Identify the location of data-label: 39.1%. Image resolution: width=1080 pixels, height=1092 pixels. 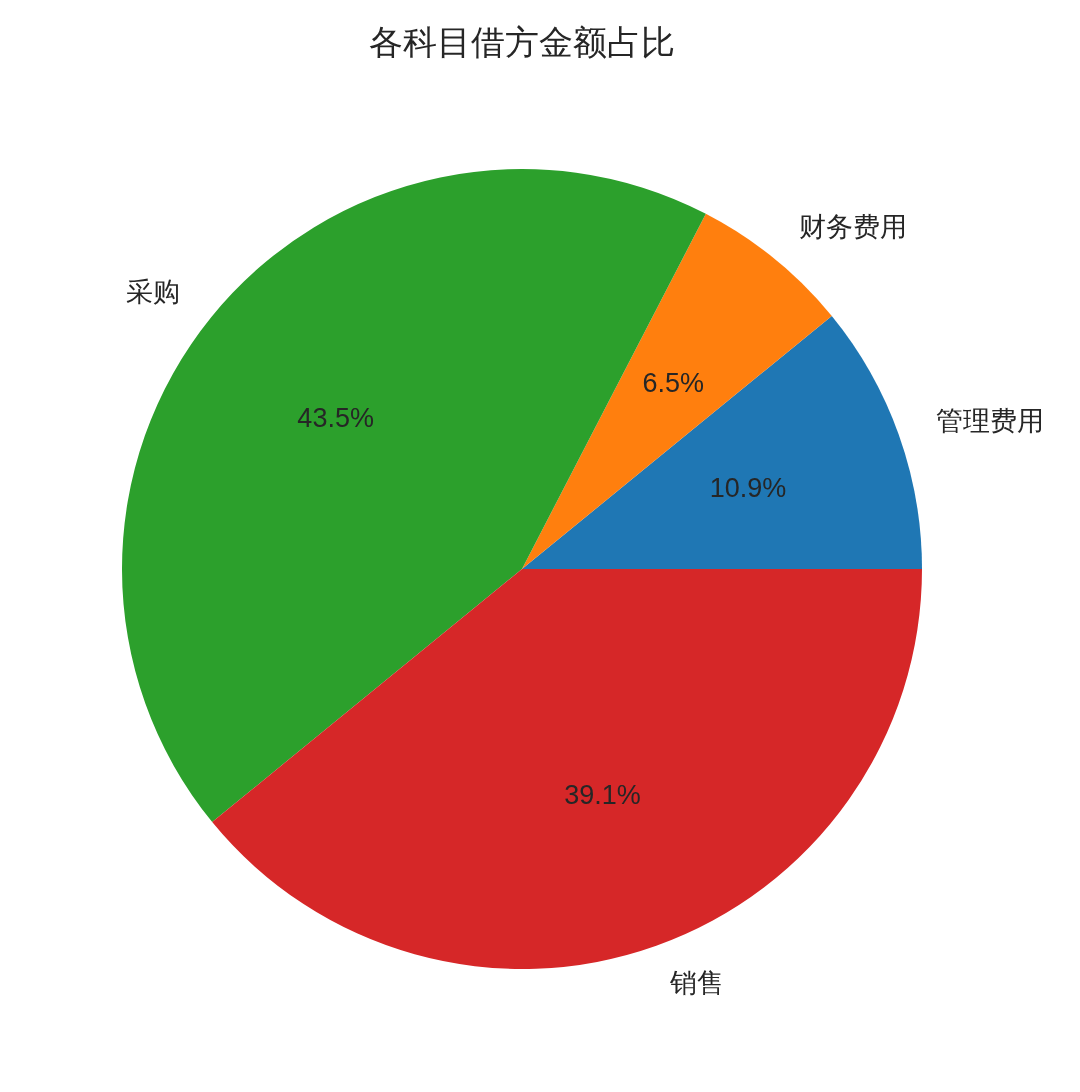
(602, 795).